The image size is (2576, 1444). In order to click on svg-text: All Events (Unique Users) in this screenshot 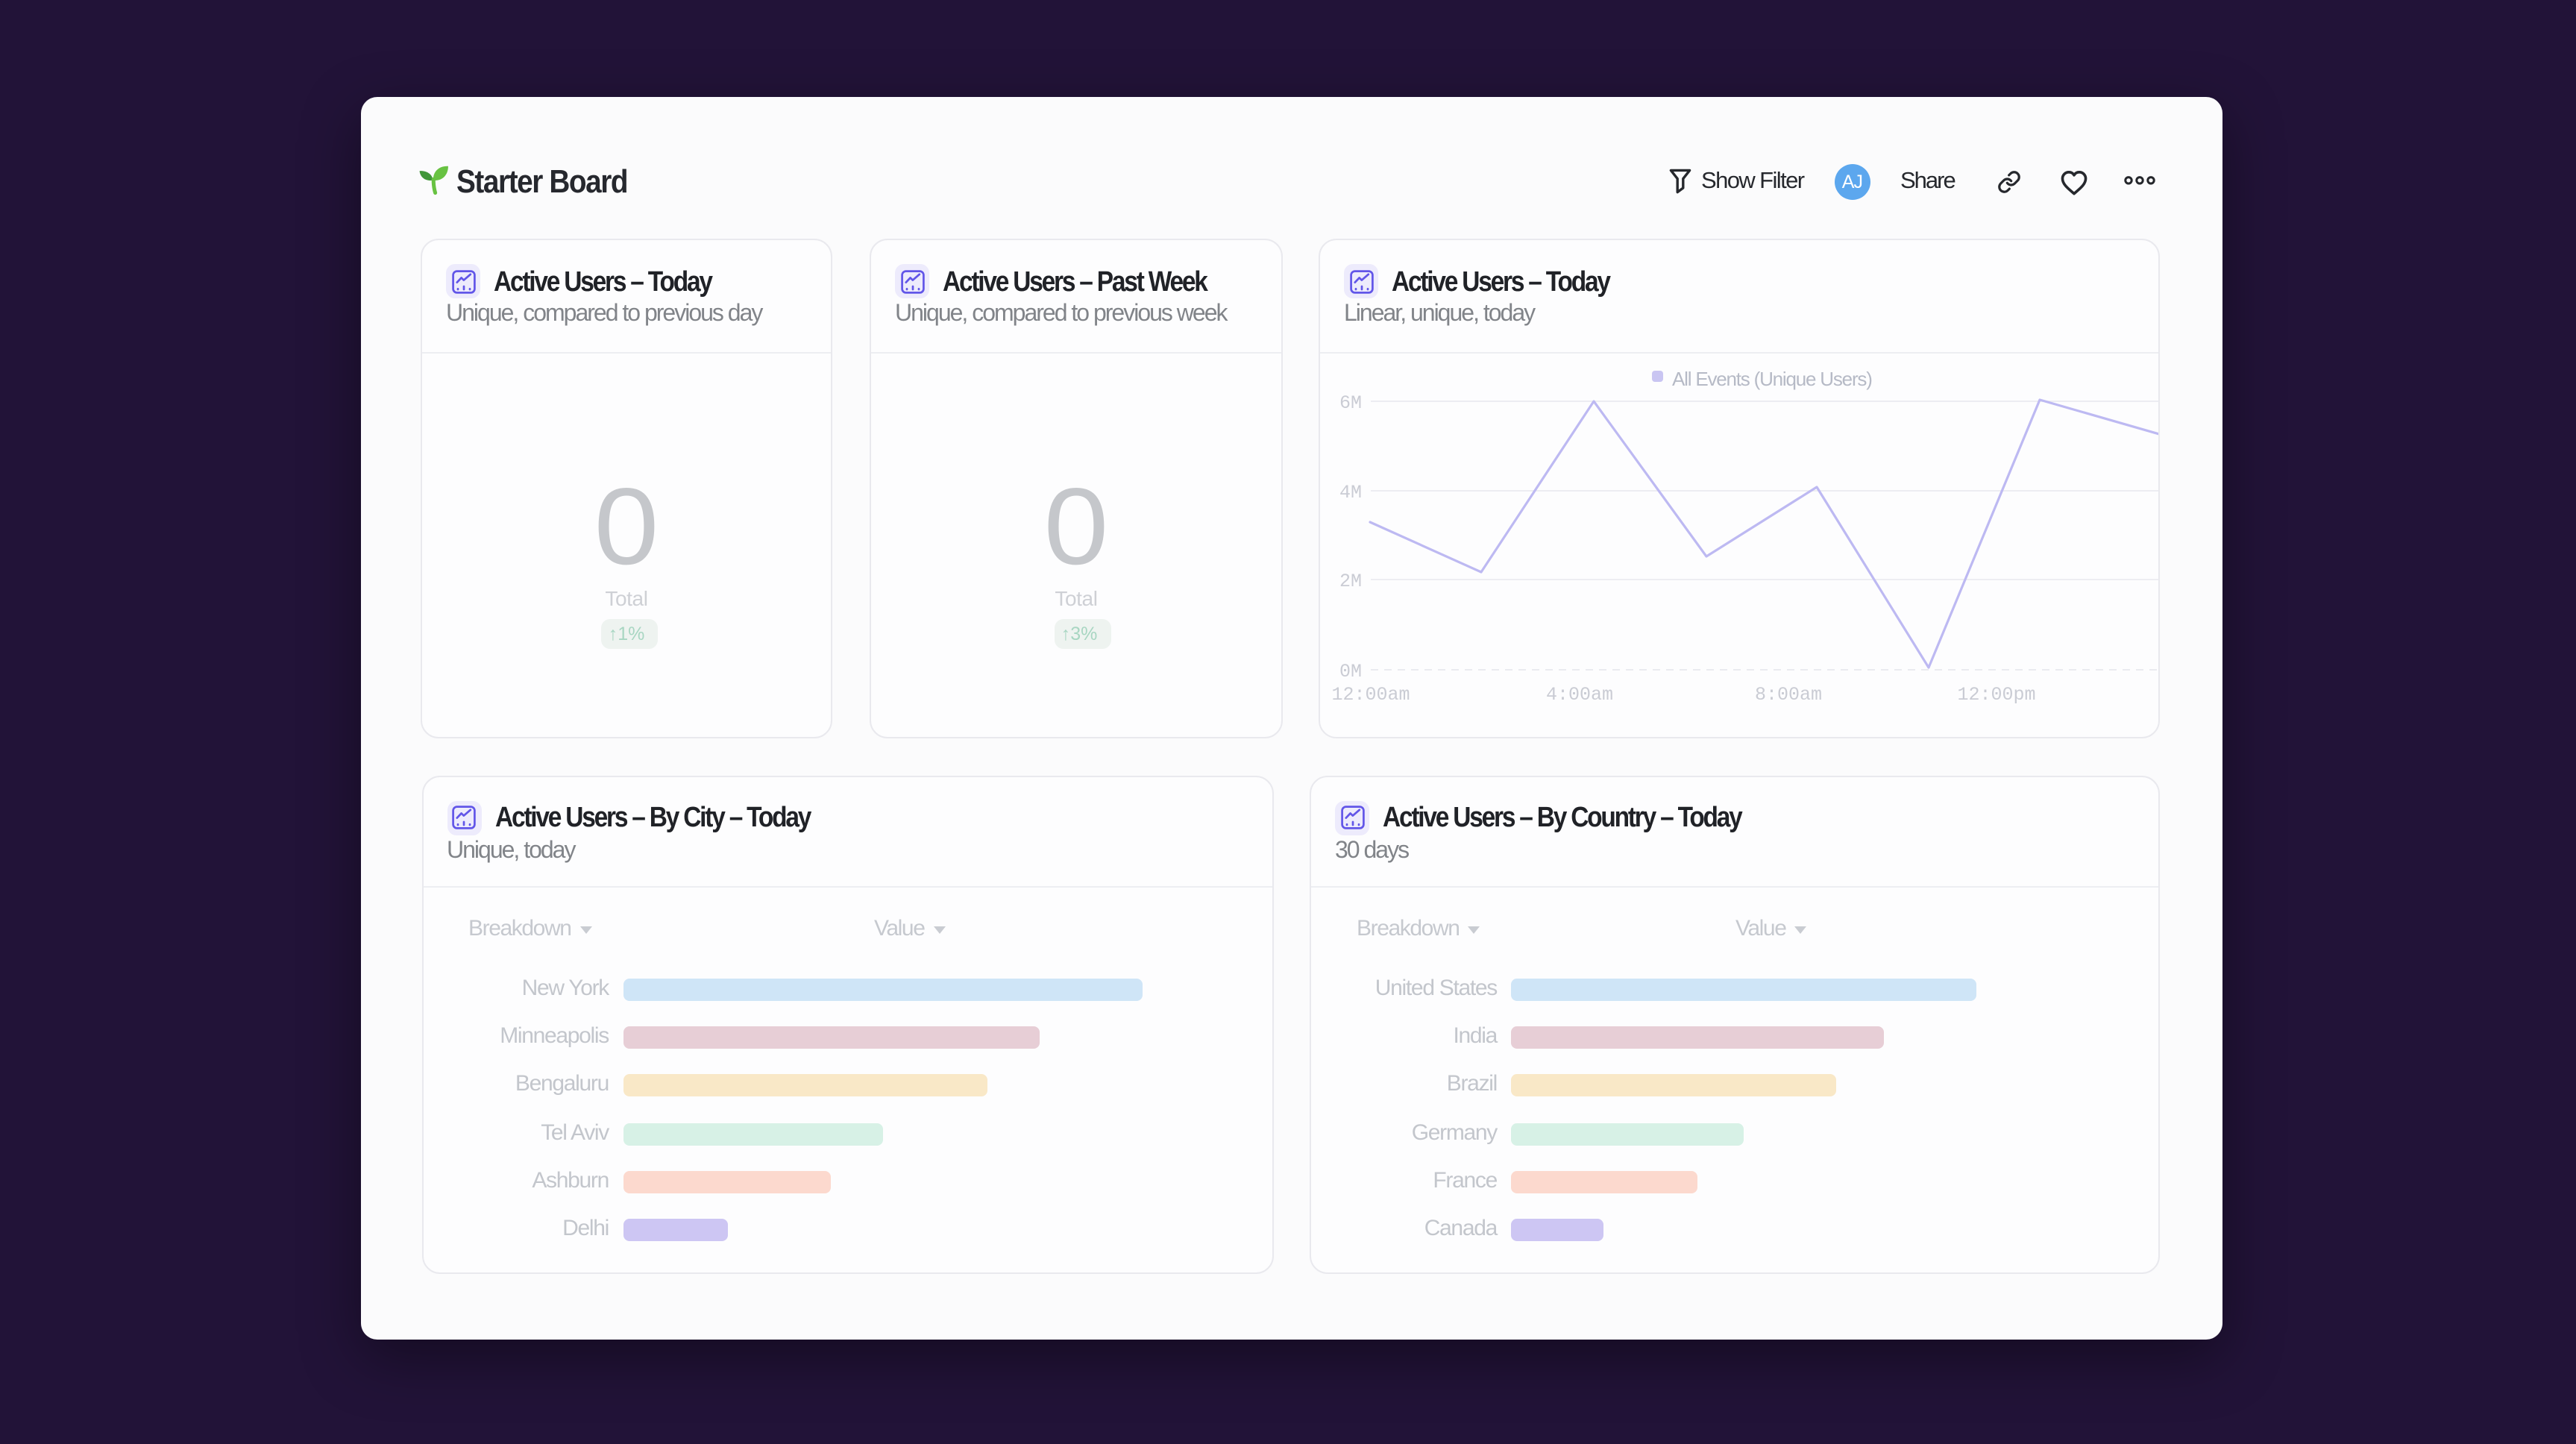, I will do `click(1772, 379)`.